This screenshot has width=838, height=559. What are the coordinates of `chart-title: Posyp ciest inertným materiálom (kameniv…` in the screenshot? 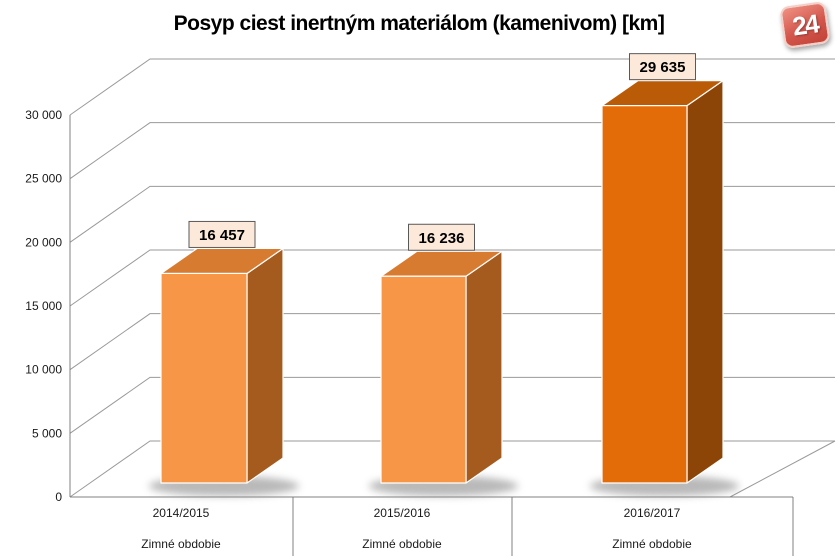 It's located at (419, 23).